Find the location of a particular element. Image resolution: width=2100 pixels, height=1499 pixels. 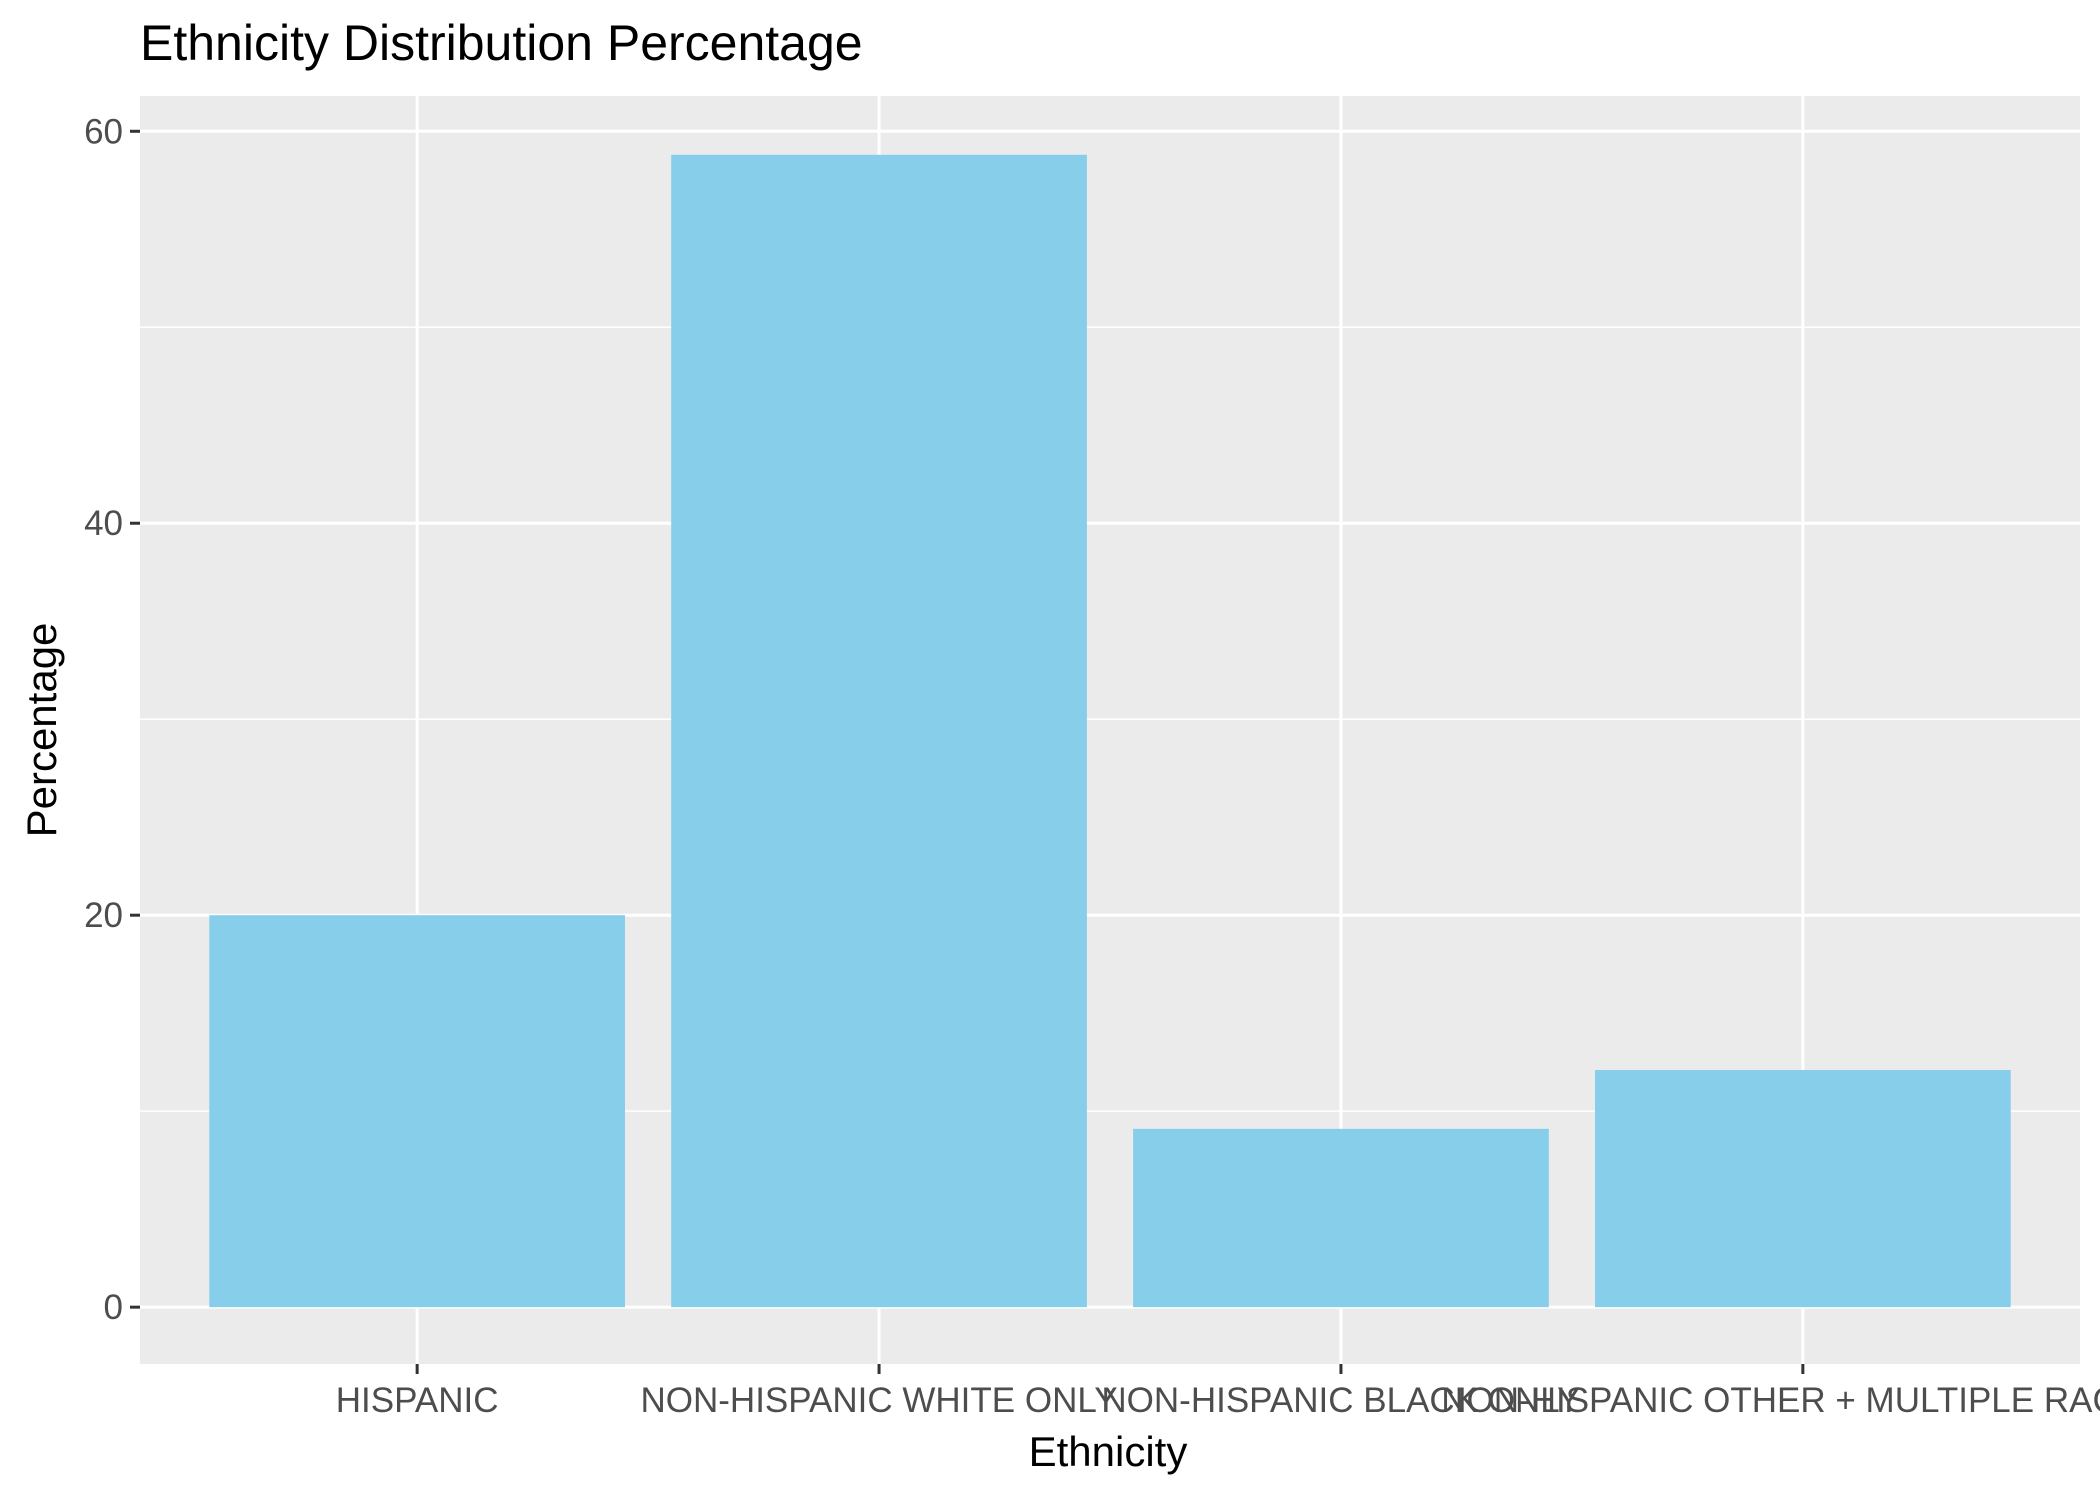

y-axis-title: Percentage is located at coordinates (41, 730).